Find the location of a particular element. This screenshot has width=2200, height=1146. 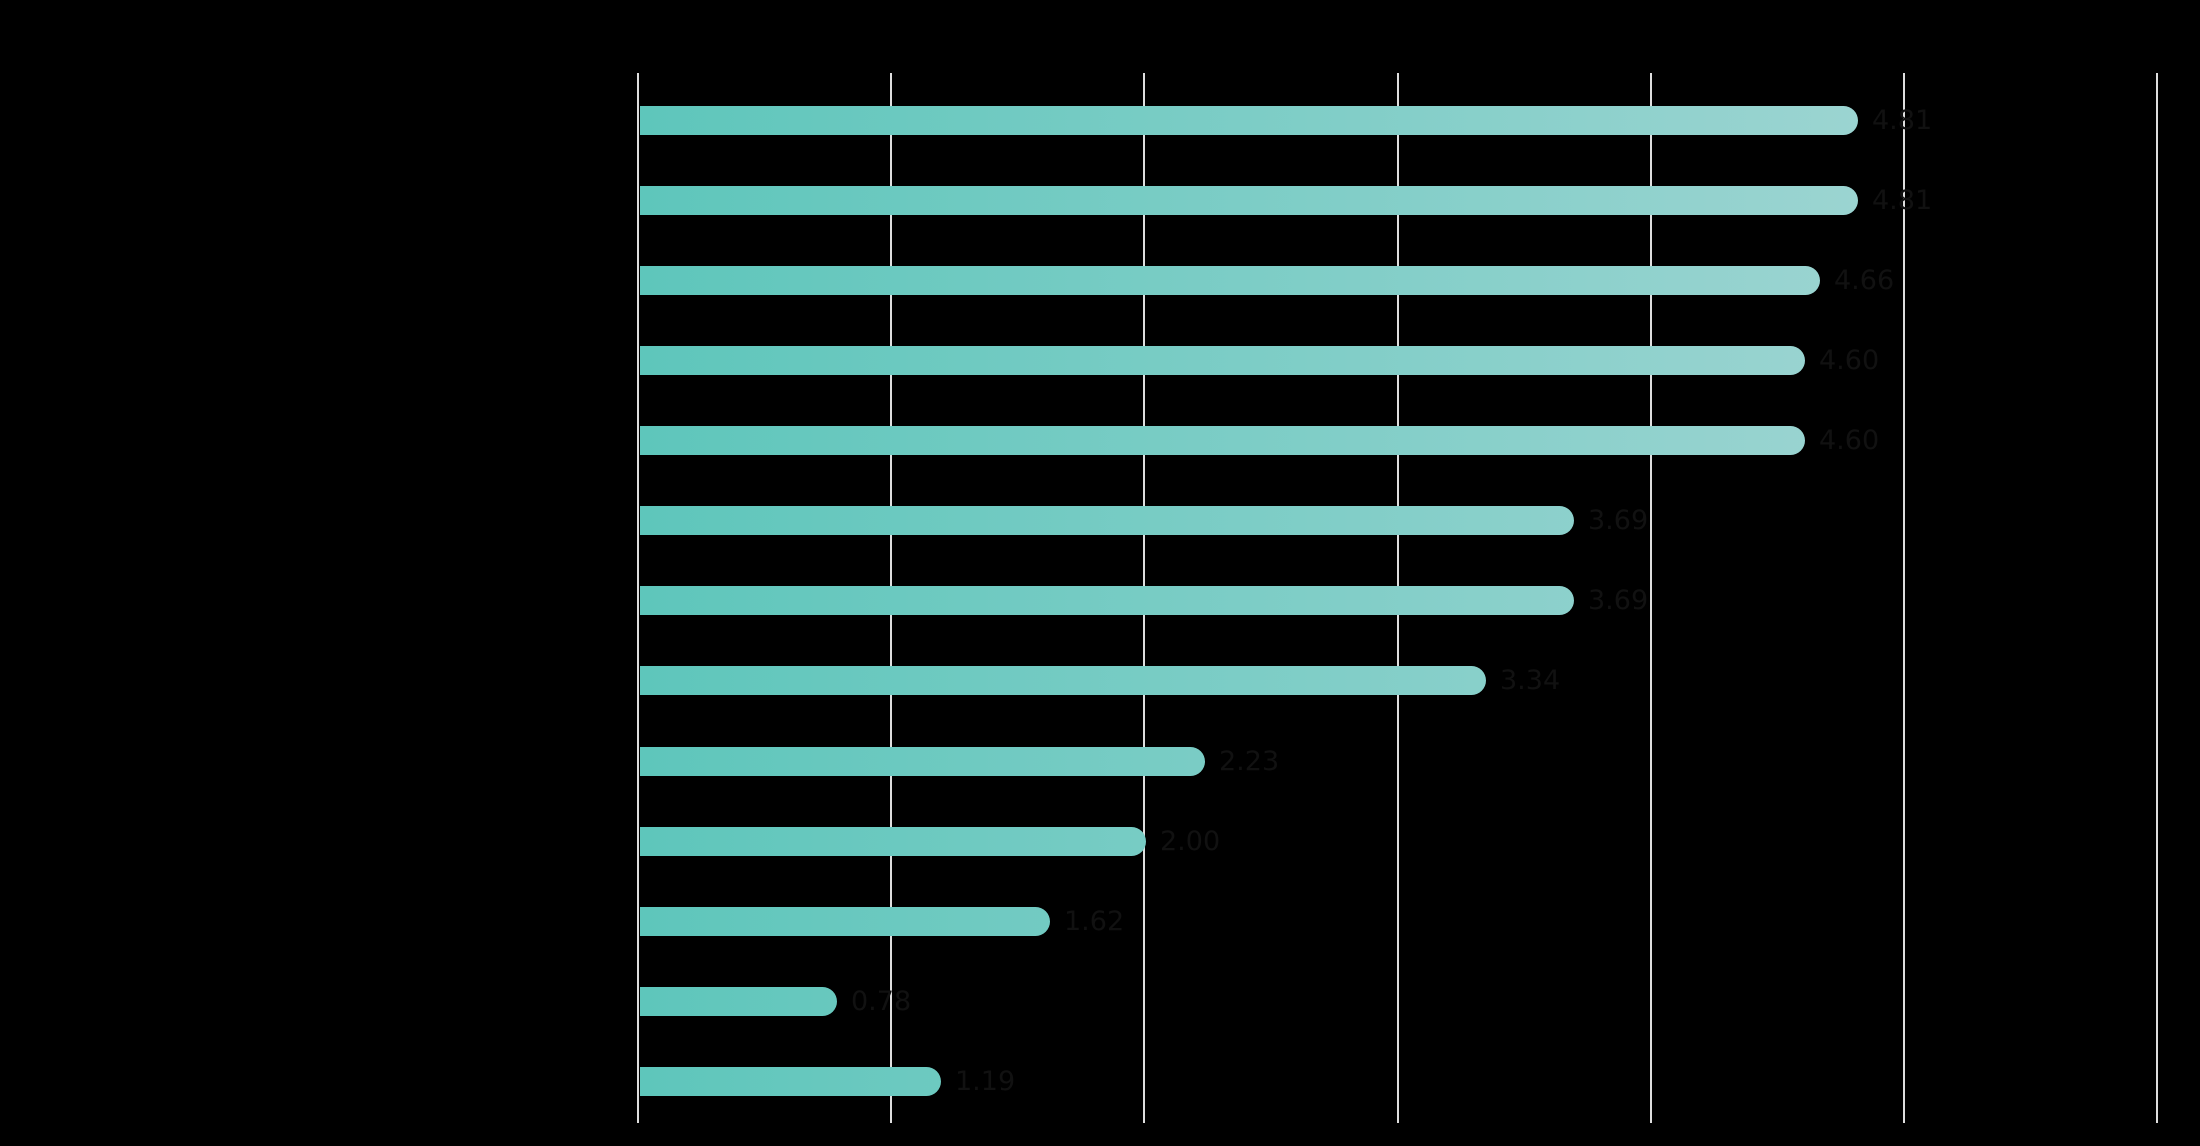

bar-value-label: 1.62 is located at coordinates (1094, 921).